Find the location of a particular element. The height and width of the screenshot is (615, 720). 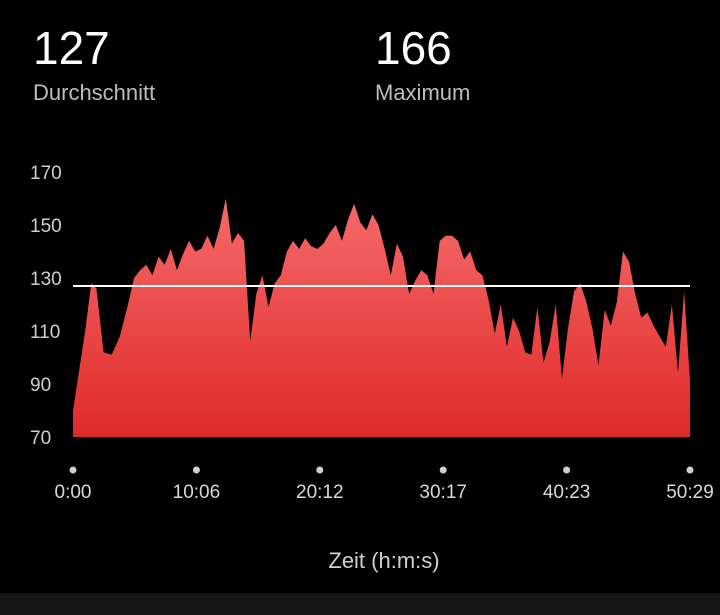

y-tick-label: 90 is located at coordinates (40, 385).